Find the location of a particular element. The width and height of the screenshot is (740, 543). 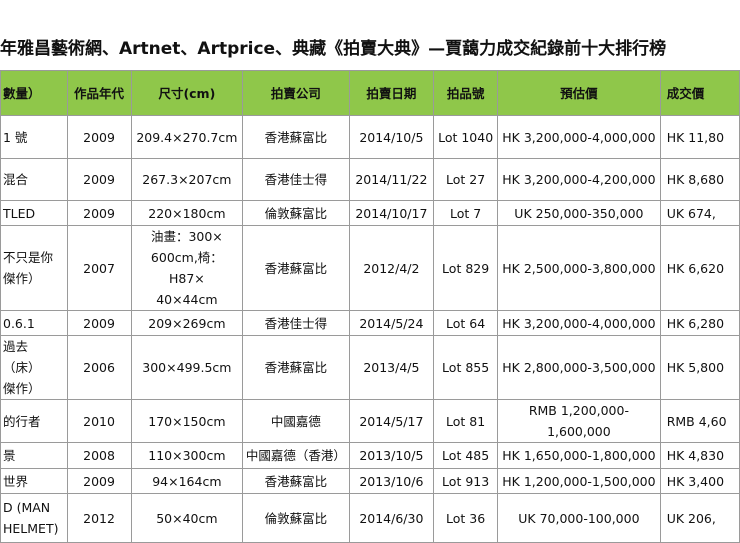

table-cell: Lot 485 is located at coordinates (466, 455).